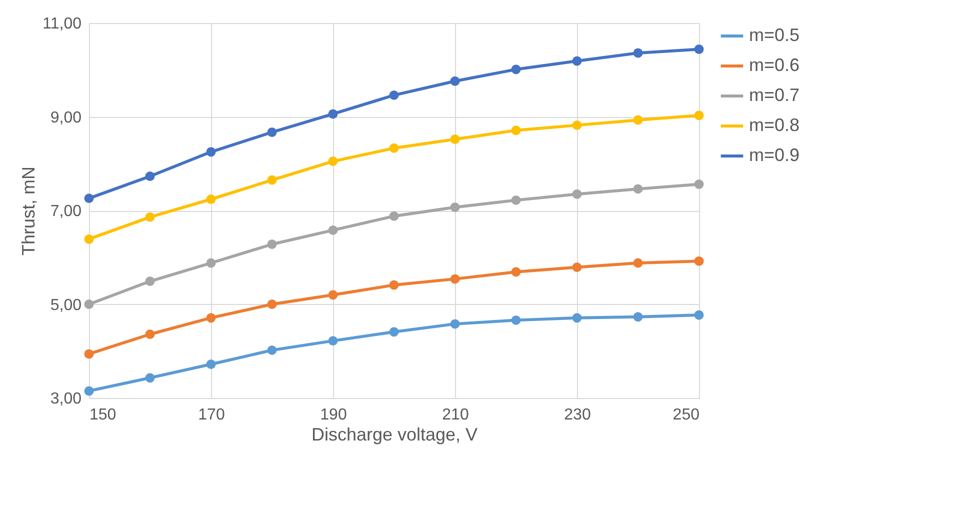 Image resolution: width=956 pixels, height=508 pixels. I want to click on y-tick-label: 9,00, so click(66, 117).